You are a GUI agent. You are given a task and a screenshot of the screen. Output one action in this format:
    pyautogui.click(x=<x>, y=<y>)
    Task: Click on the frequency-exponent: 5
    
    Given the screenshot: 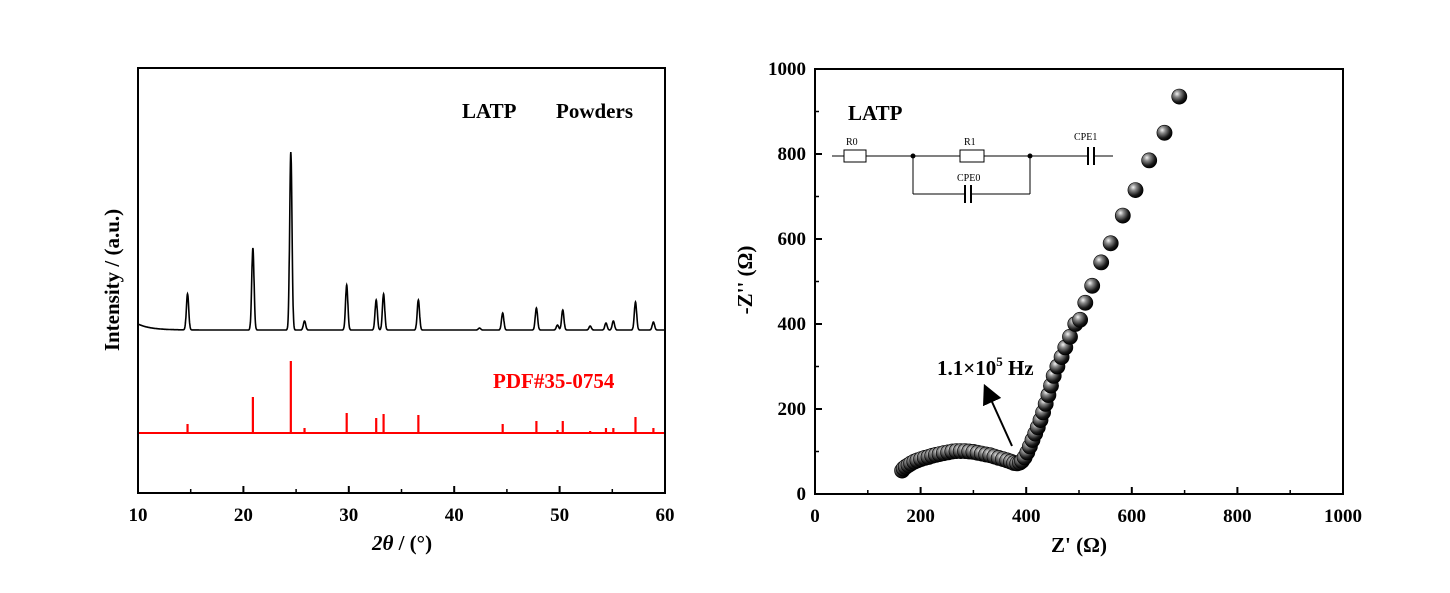 What is the action you would take?
    pyautogui.click(x=999, y=361)
    